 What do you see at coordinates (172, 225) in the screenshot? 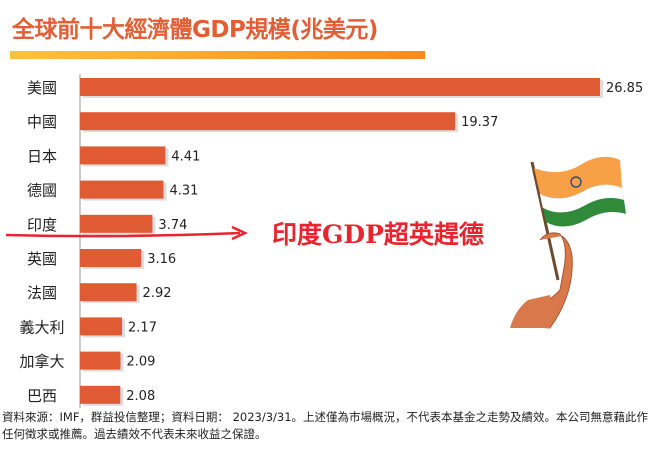
I see `value-label: 3.74` at bounding box center [172, 225].